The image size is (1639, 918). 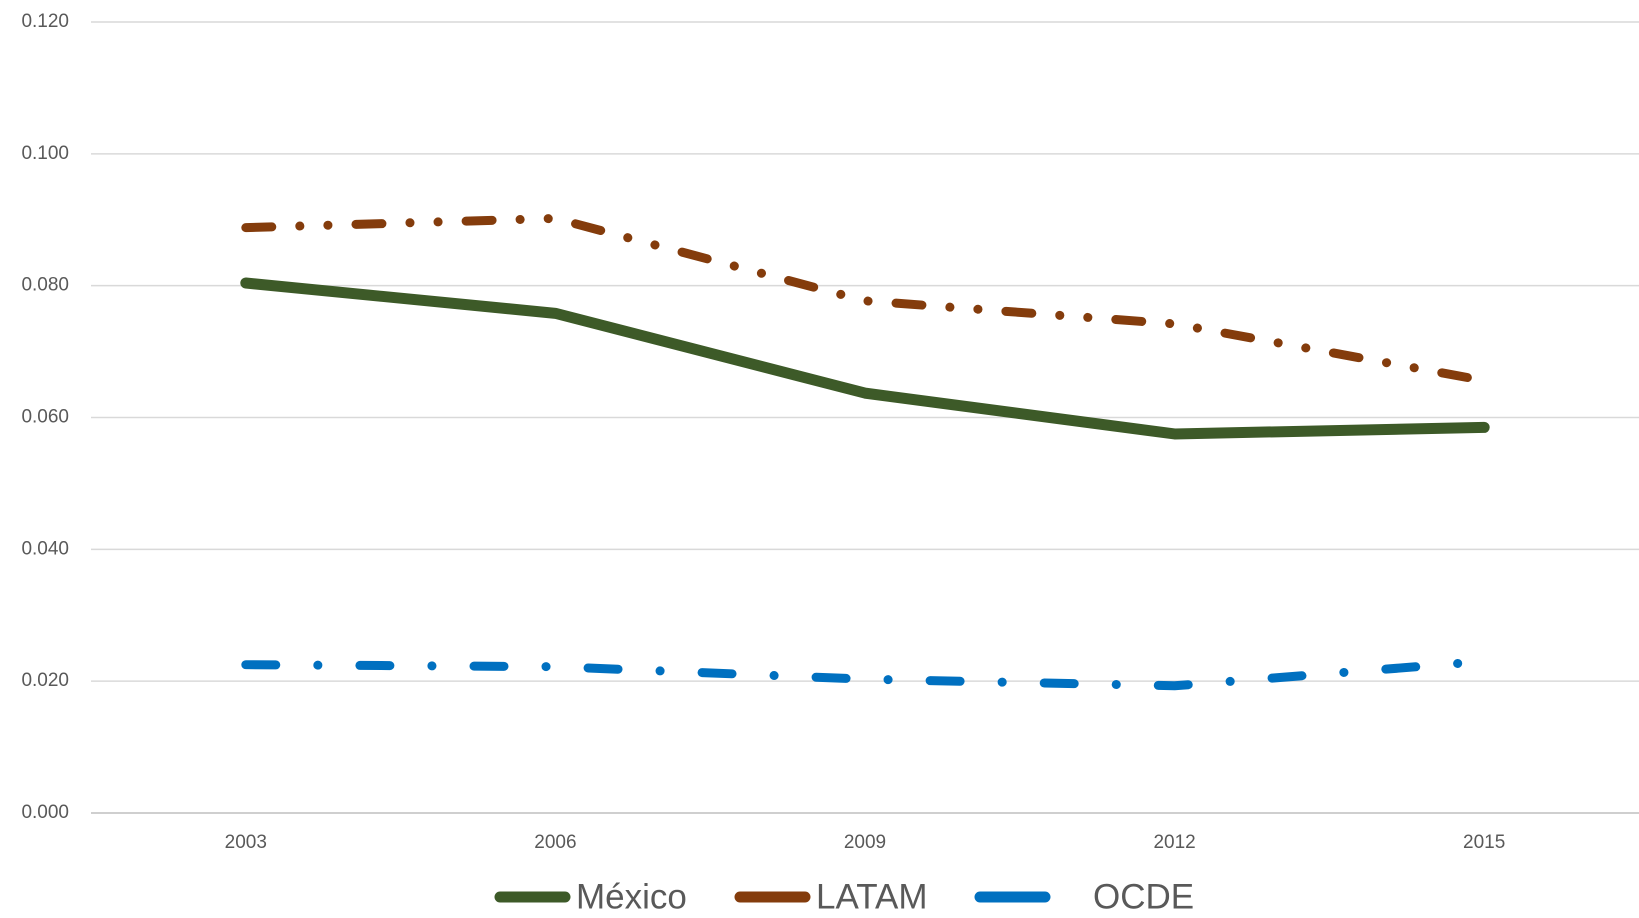 What do you see at coordinates (45, 285) in the screenshot?
I see `y-tick-label: 0.080` at bounding box center [45, 285].